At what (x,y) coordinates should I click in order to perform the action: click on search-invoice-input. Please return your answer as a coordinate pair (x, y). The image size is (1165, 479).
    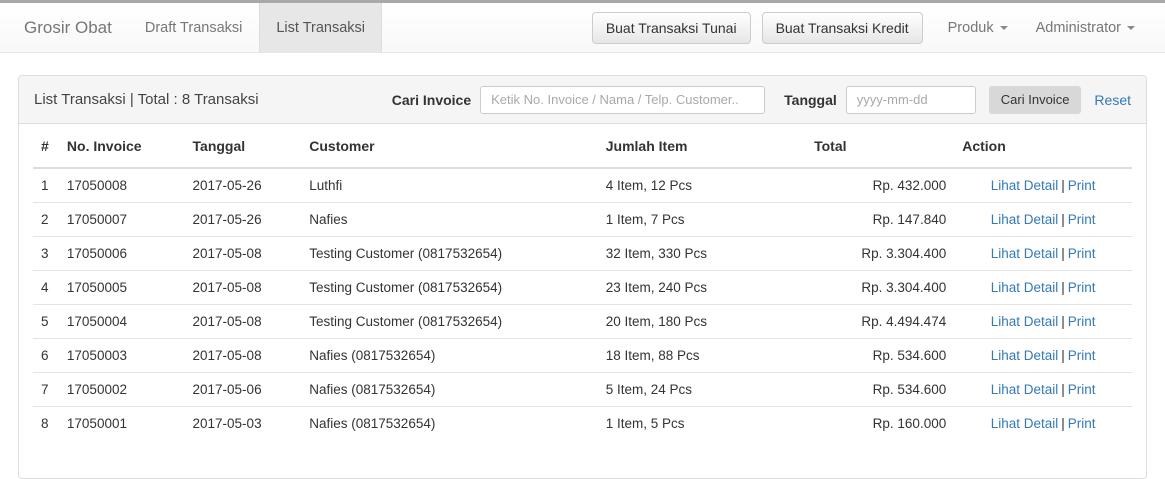
    Looking at the image, I should click on (623, 99).